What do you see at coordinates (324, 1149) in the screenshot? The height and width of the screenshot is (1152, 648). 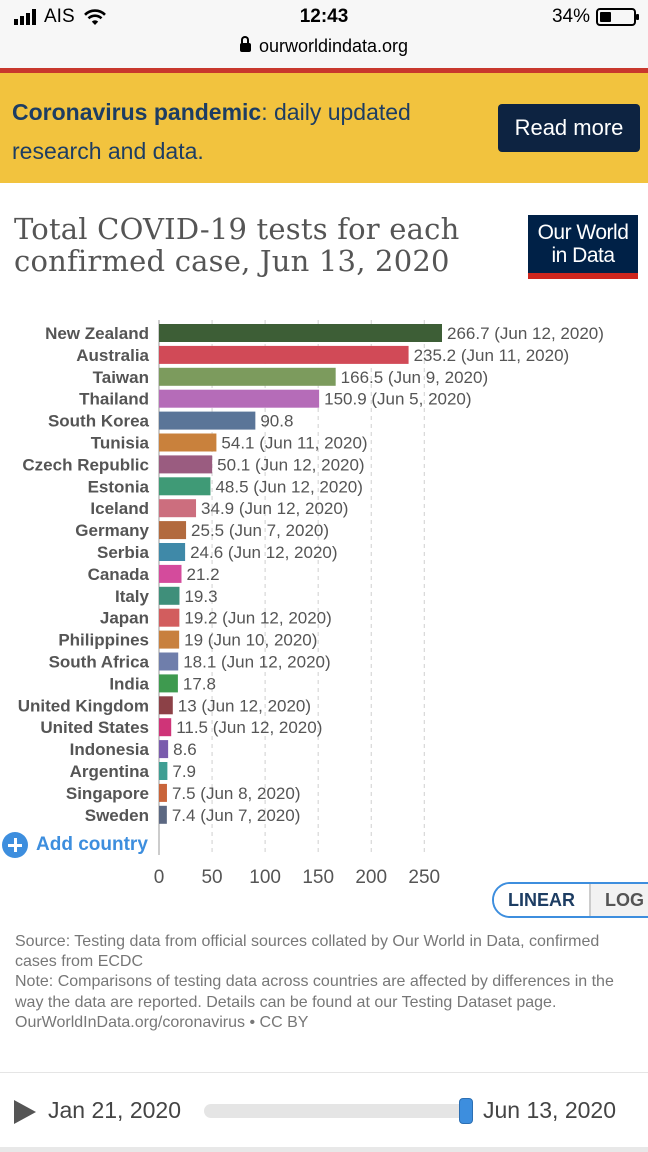 I see `bottom-divider` at bounding box center [324, 1149].